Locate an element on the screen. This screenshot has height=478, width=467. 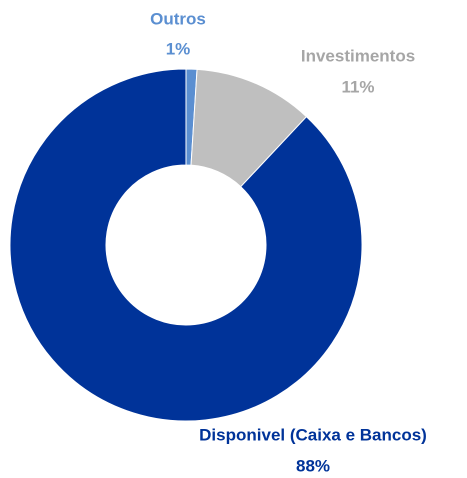
slice-value-label: 11% is located at coordinates (357, 86).